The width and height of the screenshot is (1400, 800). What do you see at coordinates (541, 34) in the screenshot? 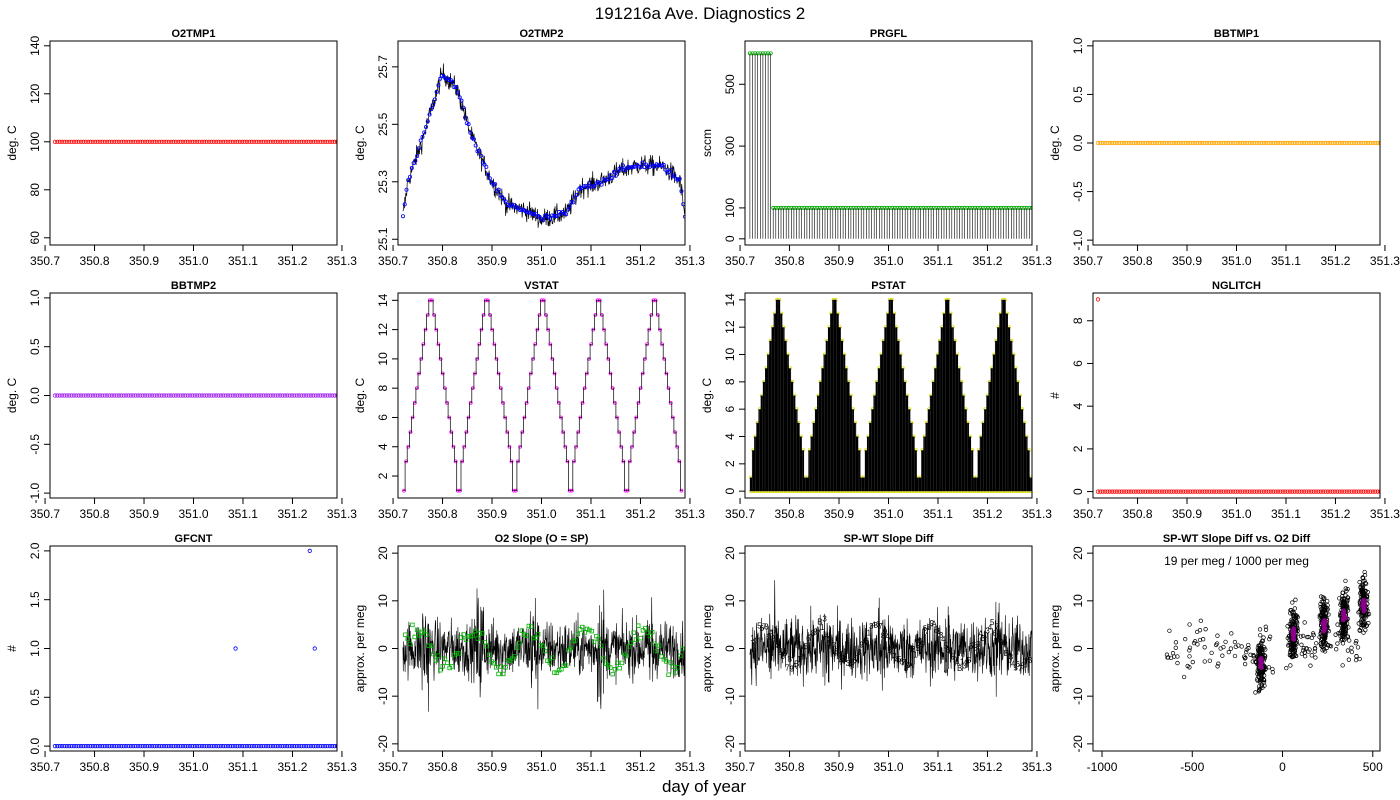
I see `panel-title-o2tmp2: O2TMP2` at bounding box center [541, 34].